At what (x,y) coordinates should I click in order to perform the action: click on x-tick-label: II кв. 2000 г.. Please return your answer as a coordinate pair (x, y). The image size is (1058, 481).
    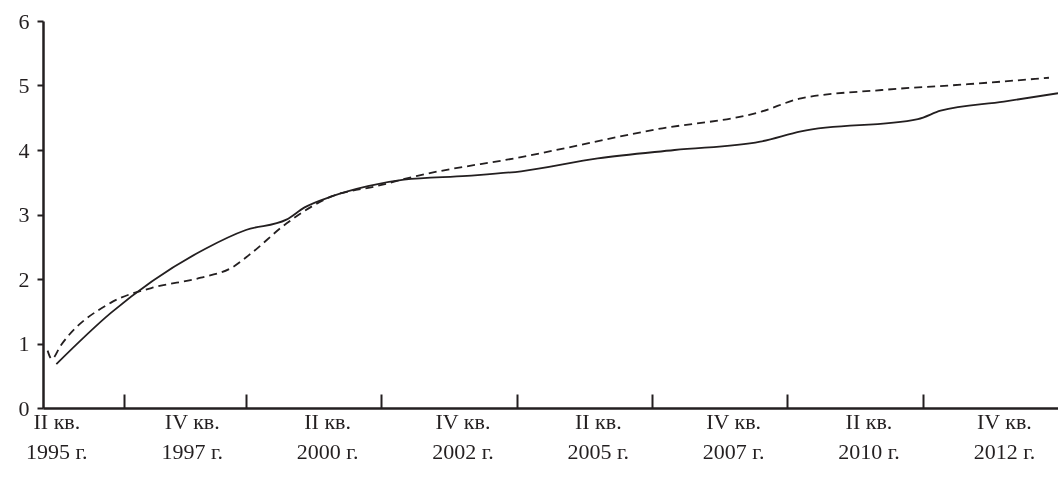
    Looking at the image, I should click on (327, 436).